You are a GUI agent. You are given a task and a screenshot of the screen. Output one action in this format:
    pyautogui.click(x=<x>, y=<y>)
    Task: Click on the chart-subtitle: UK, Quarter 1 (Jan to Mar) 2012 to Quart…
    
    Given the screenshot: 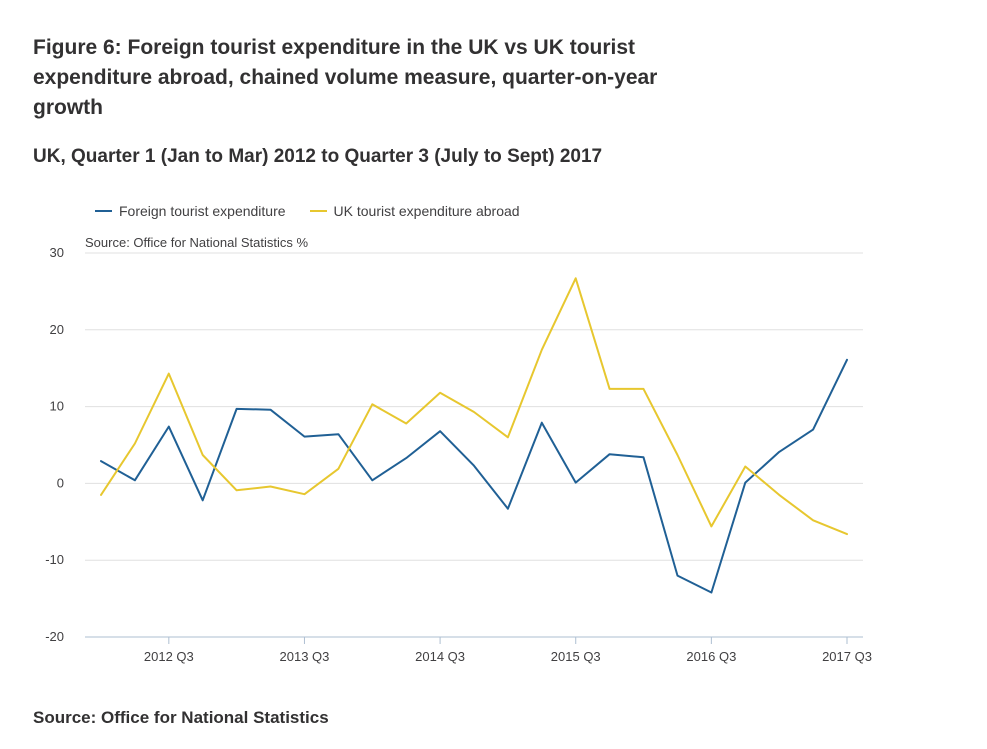 What is the action you would take?
    pyautogui.click(x=318, y=156)
    